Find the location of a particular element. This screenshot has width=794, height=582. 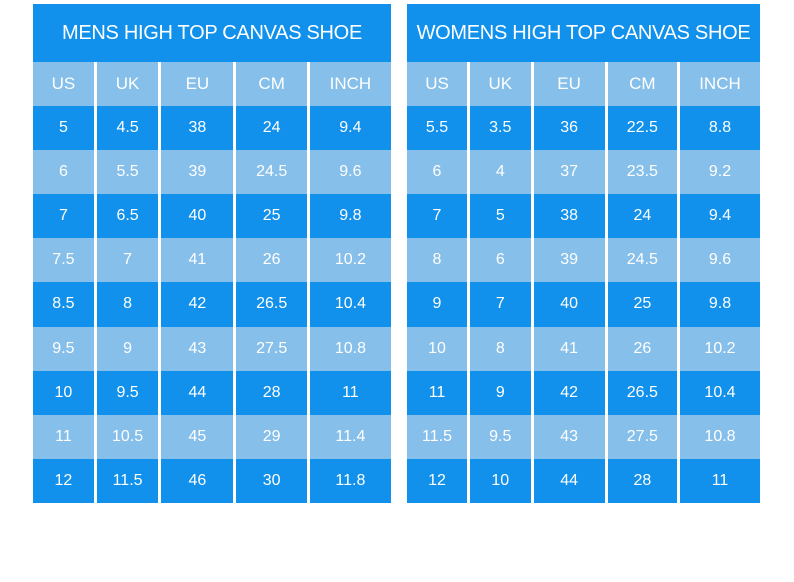

table-cell: 22.5 is located at coordinates (640, 128).